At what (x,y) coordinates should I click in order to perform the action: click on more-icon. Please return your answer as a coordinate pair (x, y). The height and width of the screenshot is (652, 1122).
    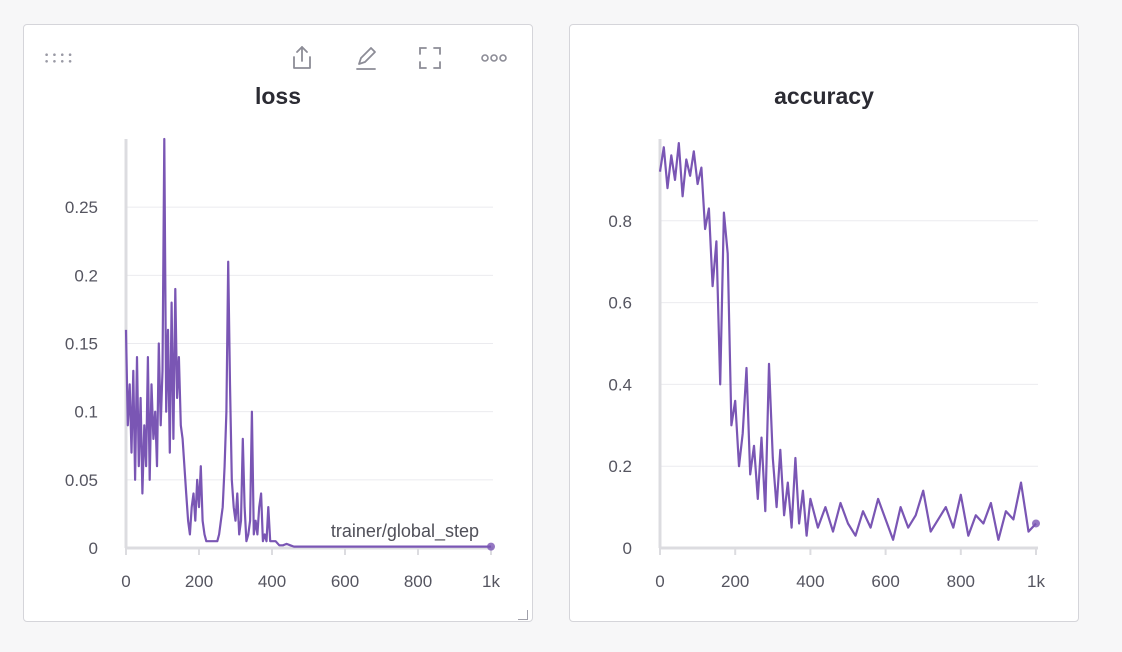
    Looking at the image, I should click on (494, 58).